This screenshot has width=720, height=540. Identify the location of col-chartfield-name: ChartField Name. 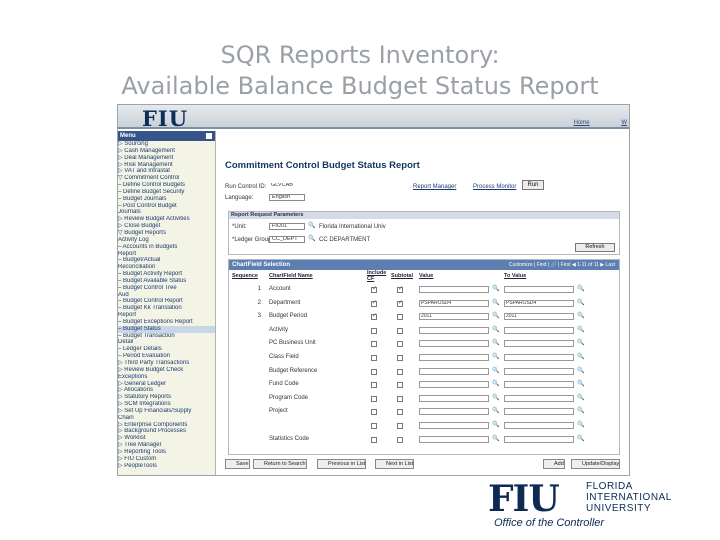
(291, 276).